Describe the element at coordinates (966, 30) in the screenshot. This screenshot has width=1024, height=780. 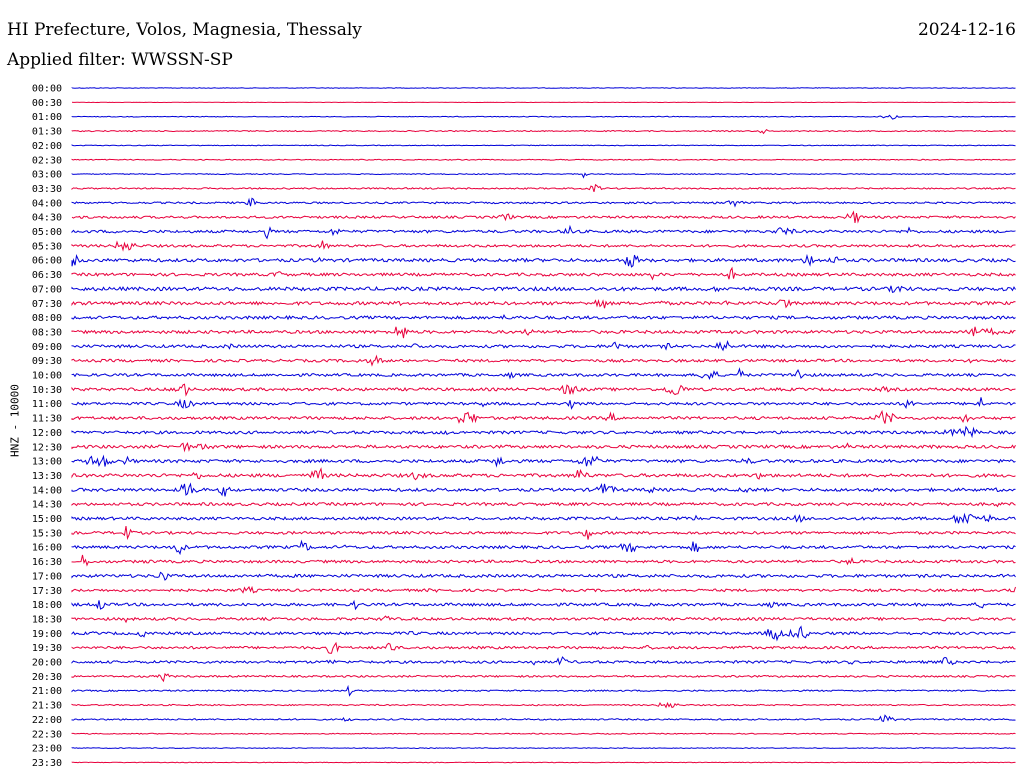
I see `record-date: 2024-12-16` at that location.